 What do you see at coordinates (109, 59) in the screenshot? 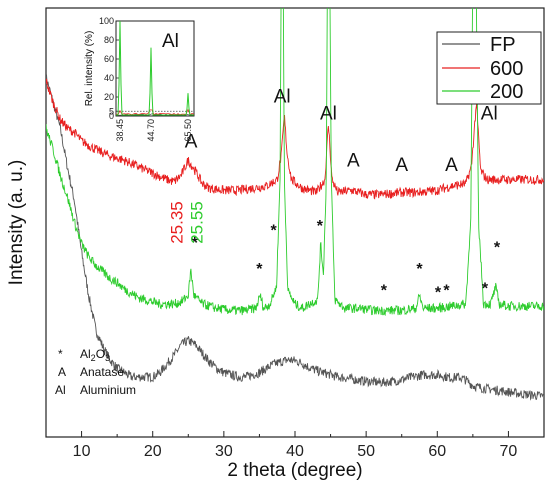
I see `inset-y-tick-label: 60` at bounding box center [109, 59].